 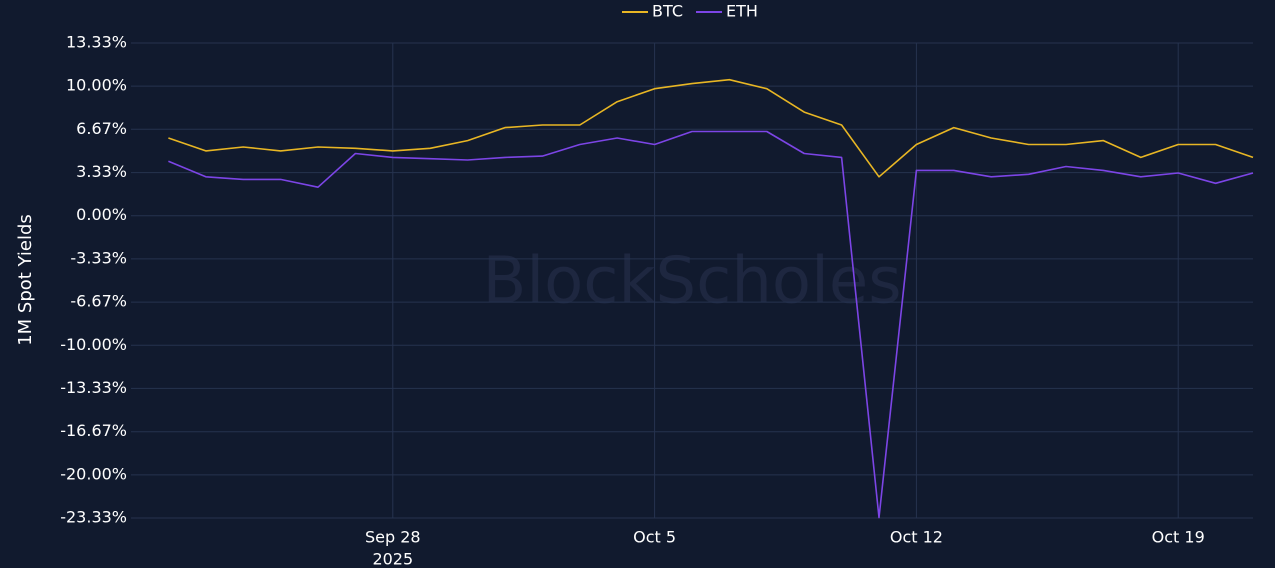 I want to click on y-tick-label: 0.00%, so click(x=101, y=214).